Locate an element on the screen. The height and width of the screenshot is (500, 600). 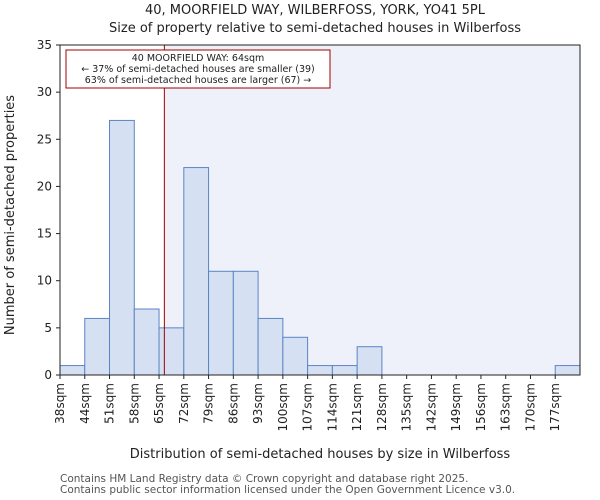
y-tick-label: 20 is located at coordinates (44, 186).